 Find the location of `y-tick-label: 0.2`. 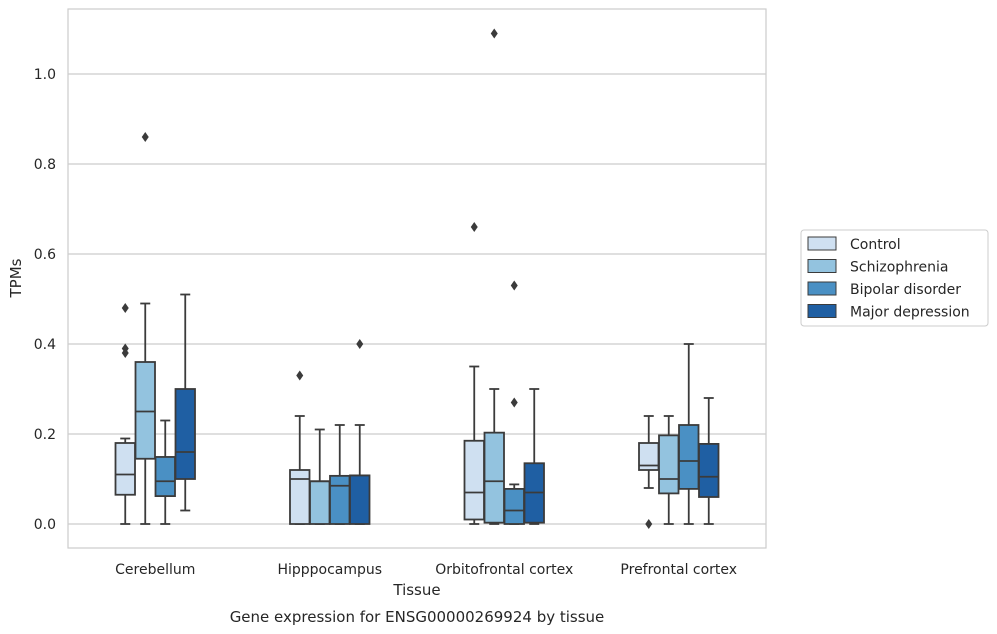

y-tick-label: 0.2 is located at coordinates (45, 435).